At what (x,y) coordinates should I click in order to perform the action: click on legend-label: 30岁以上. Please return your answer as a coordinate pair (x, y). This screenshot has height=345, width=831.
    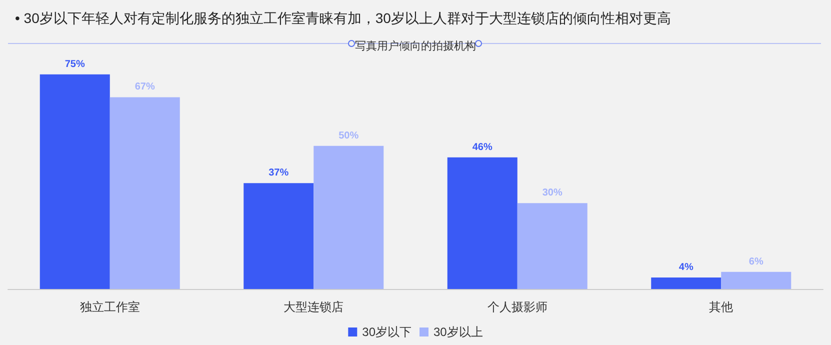
    Looking at the image, I should click on (458, 332).